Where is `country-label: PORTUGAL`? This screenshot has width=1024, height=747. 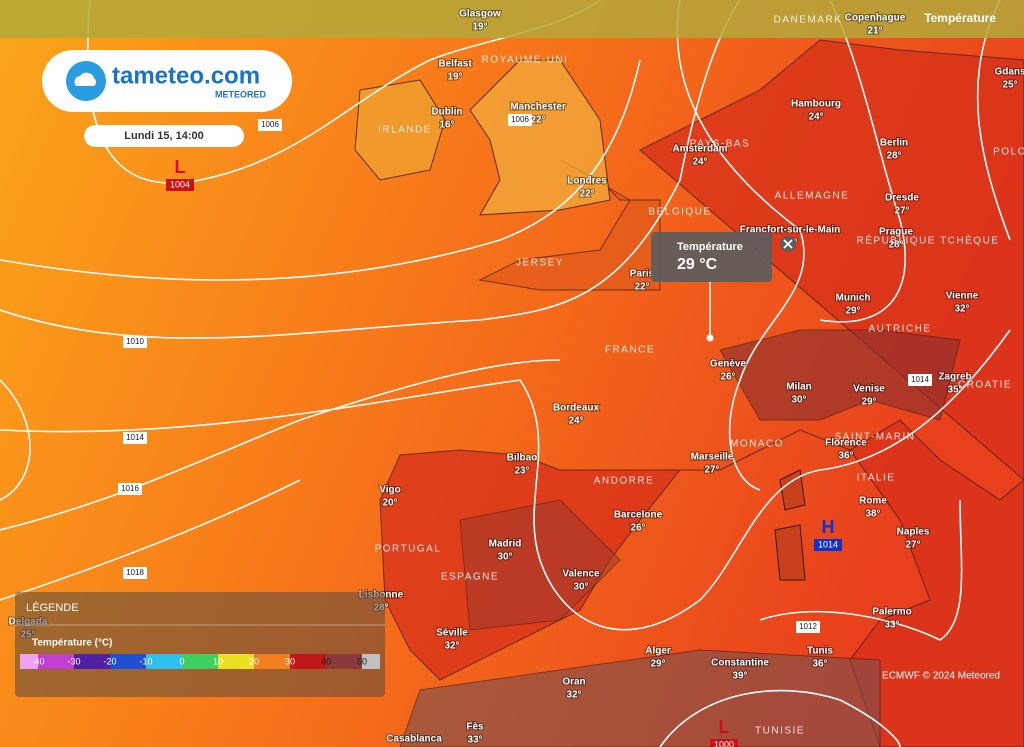 country-label: PORTUGAL is located at coordinates (408, 549).